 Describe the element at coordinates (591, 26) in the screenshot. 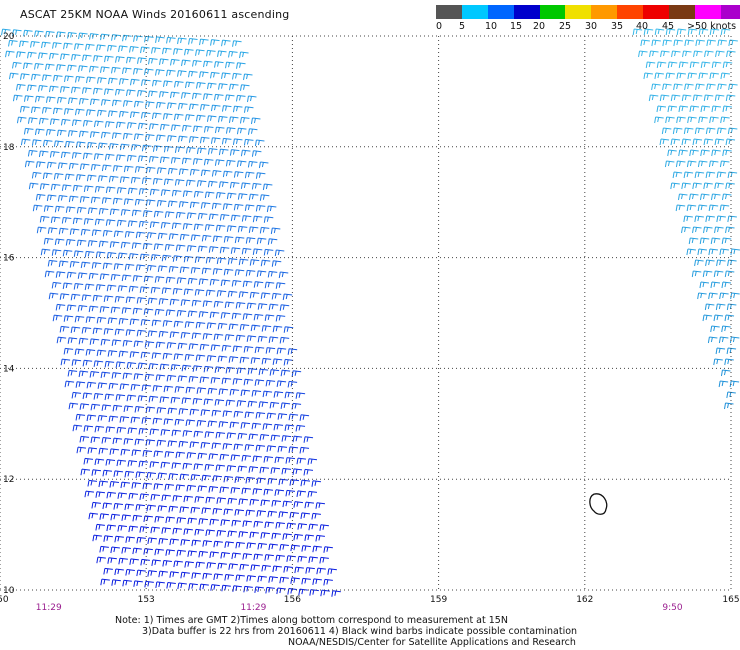

I see `colorbar-tick-label: 30` at that location.